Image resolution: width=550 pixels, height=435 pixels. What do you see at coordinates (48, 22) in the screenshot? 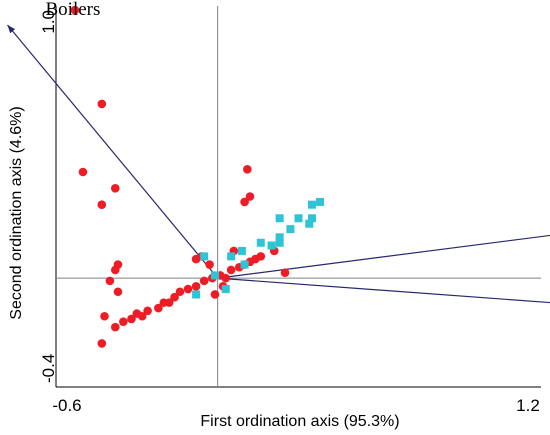
I see `y-tick-label-max: 1.0` at bounding box center [48, 22].